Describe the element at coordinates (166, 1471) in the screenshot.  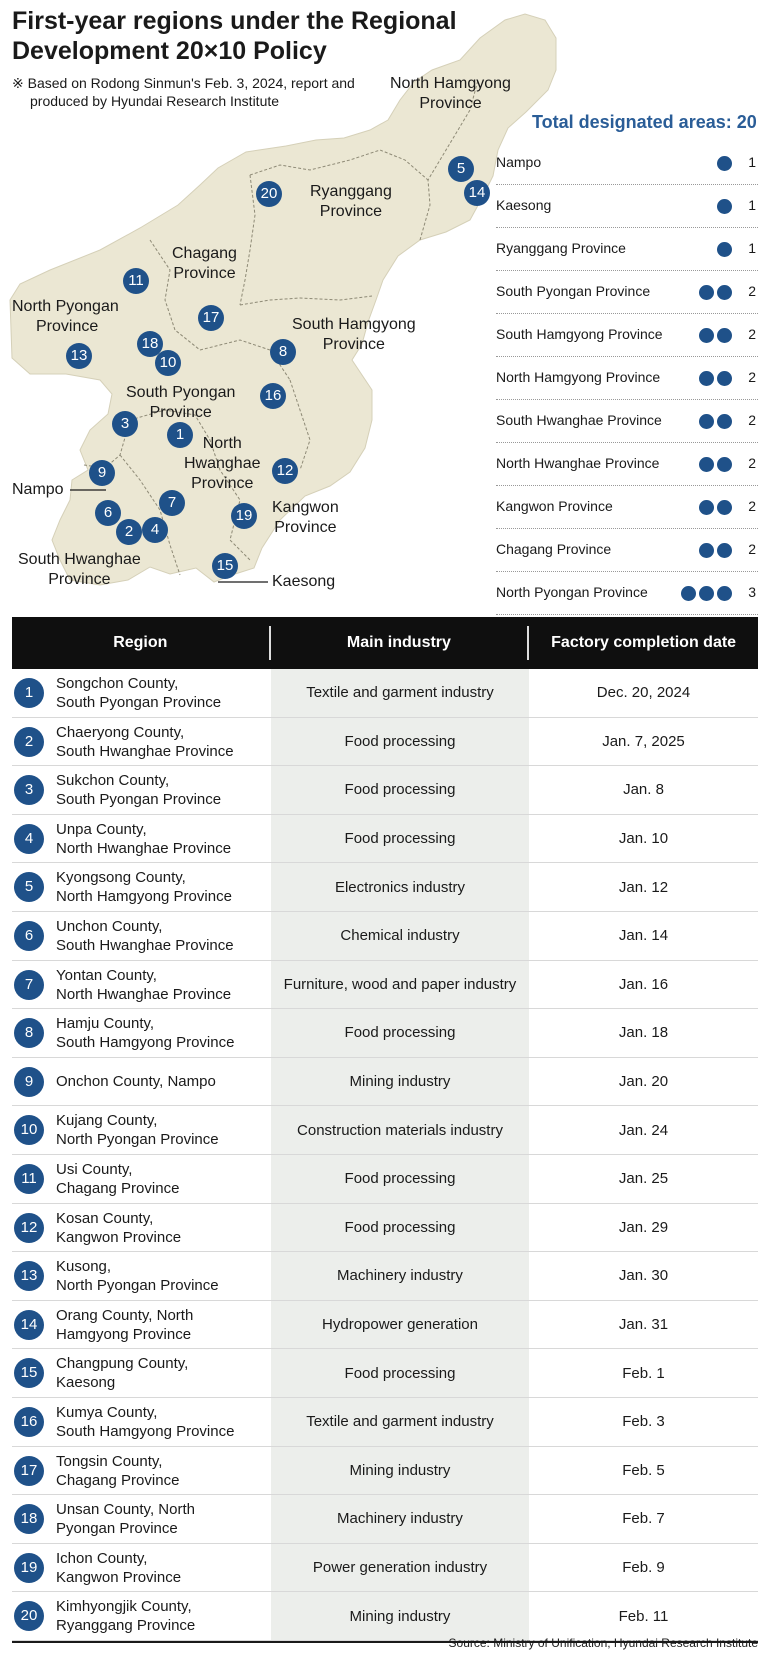
I see `row-region: Tongsin County, Chagang Province` at that location.